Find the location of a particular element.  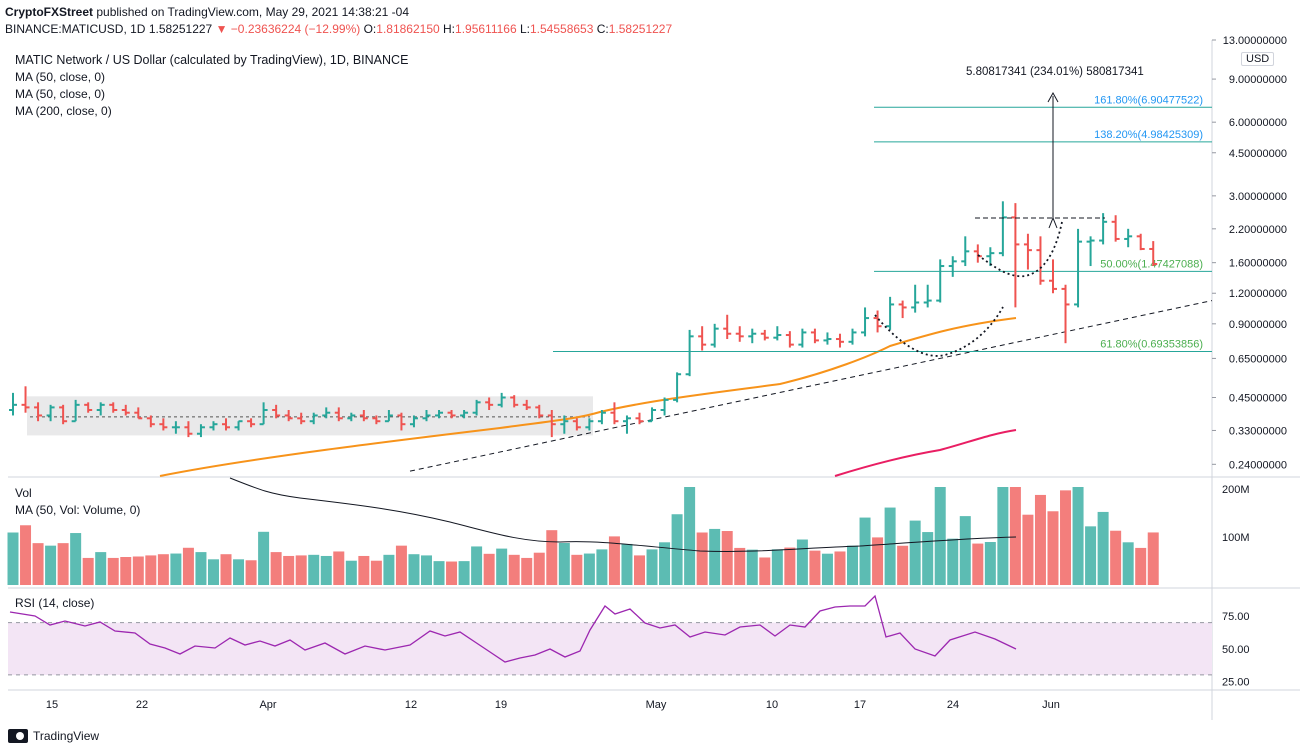

footer-brand: TradingView is located at coordinates (66, 736).